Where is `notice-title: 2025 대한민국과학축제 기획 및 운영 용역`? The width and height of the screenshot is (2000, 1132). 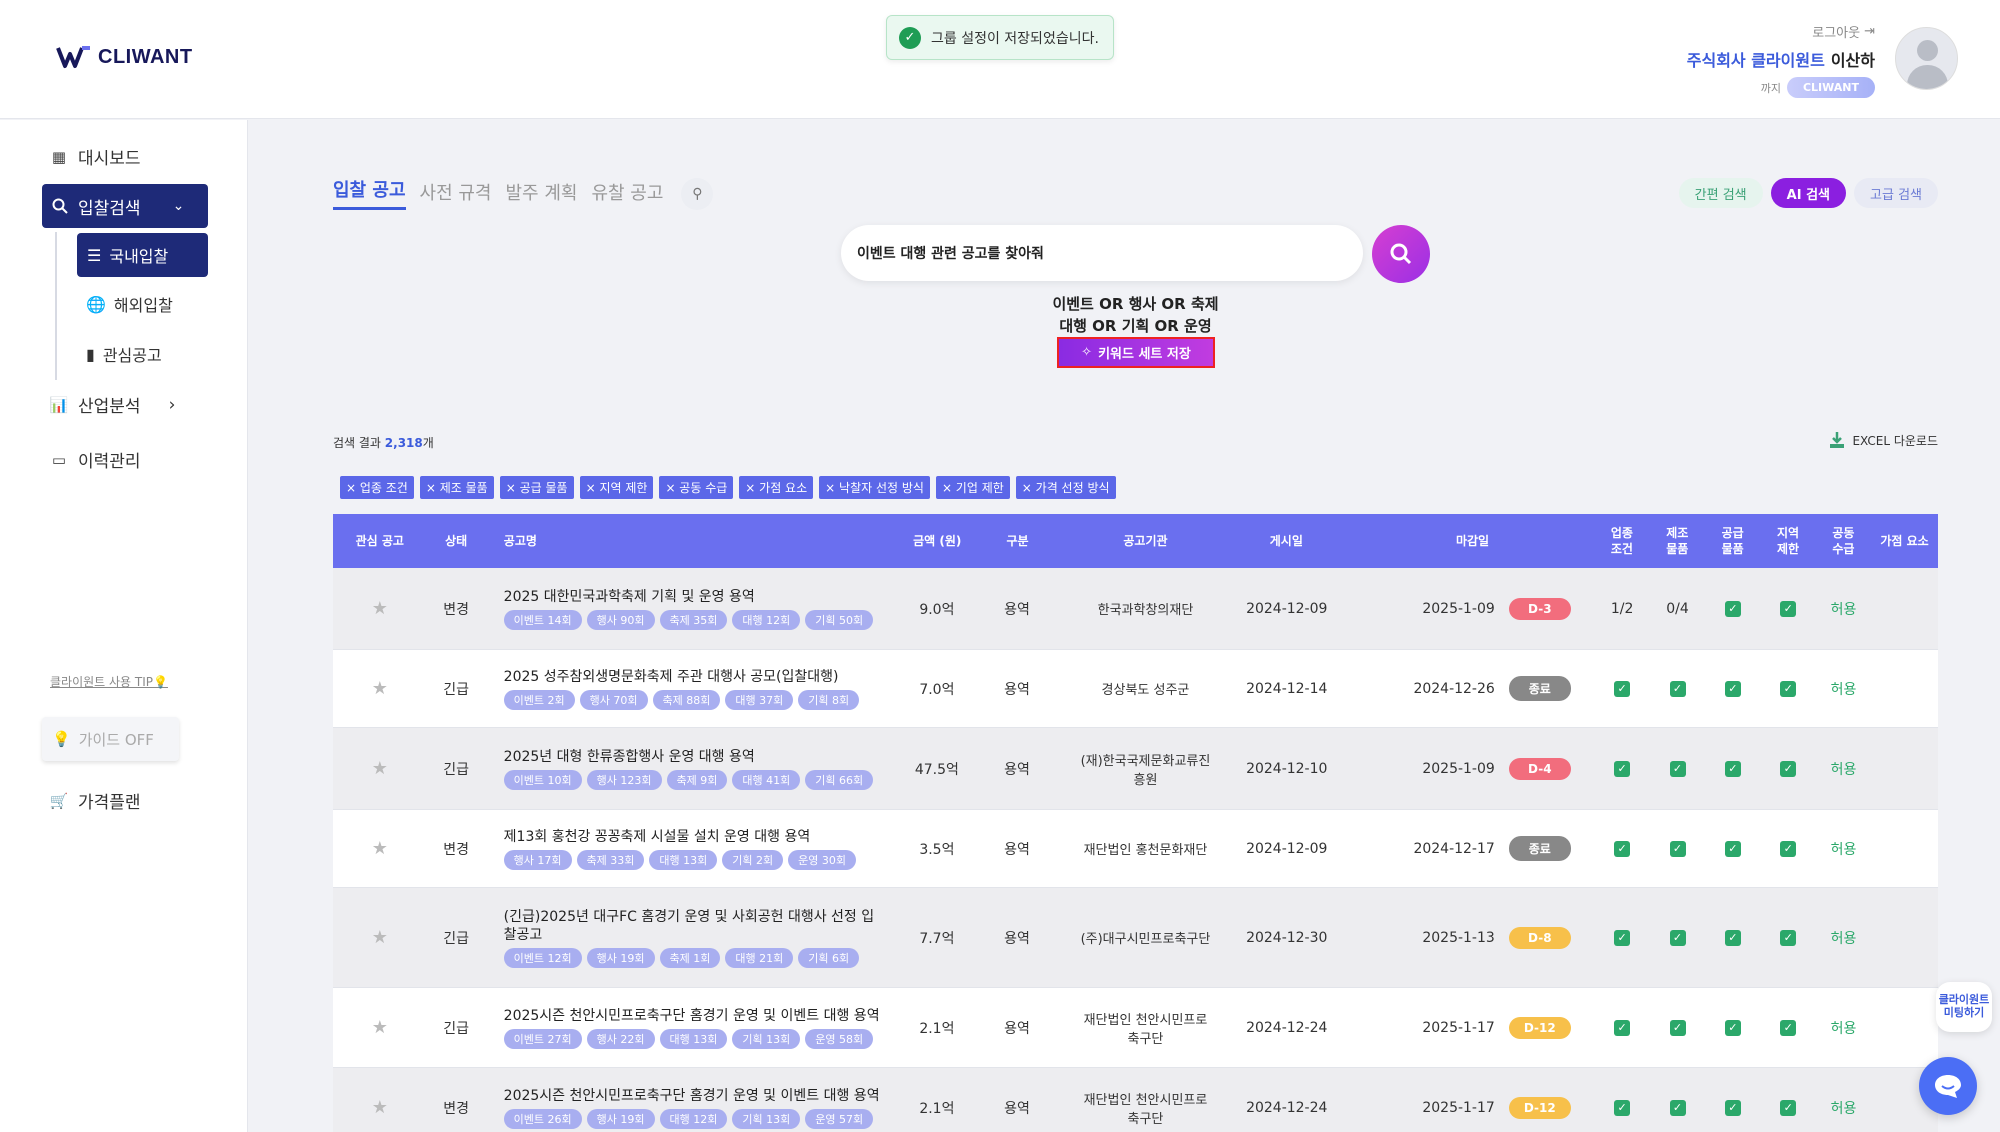
notice-title: 2025 대한민국과학축제 기획 및 운영 용역 is located at coordinates (629, 596).